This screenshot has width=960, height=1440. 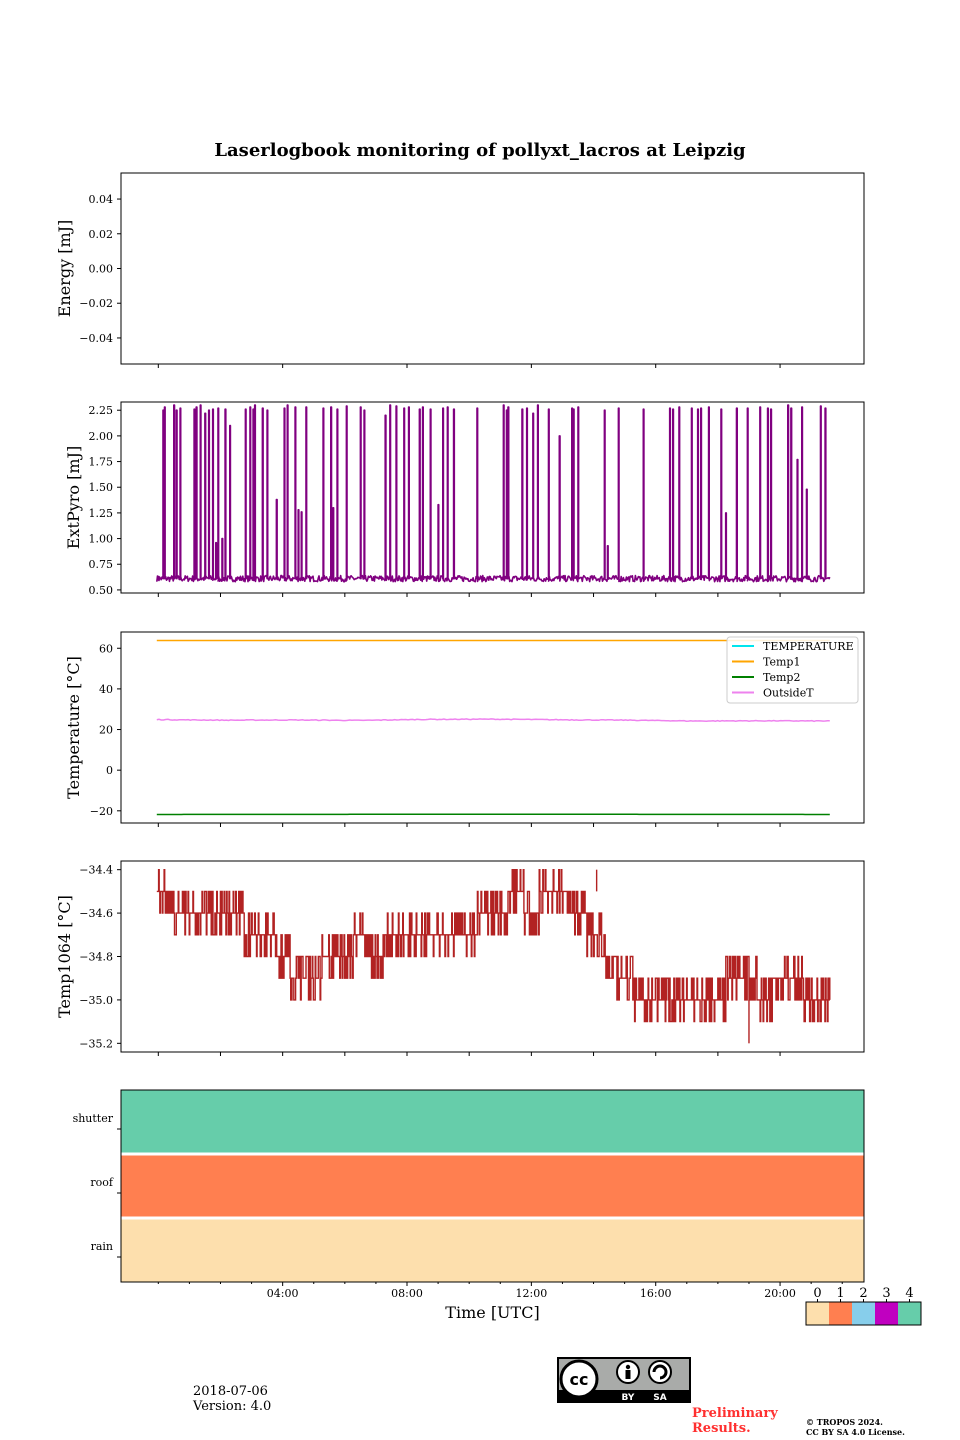 I want to click on x-tick-label: 04:00, so click(x=283, y=1293).